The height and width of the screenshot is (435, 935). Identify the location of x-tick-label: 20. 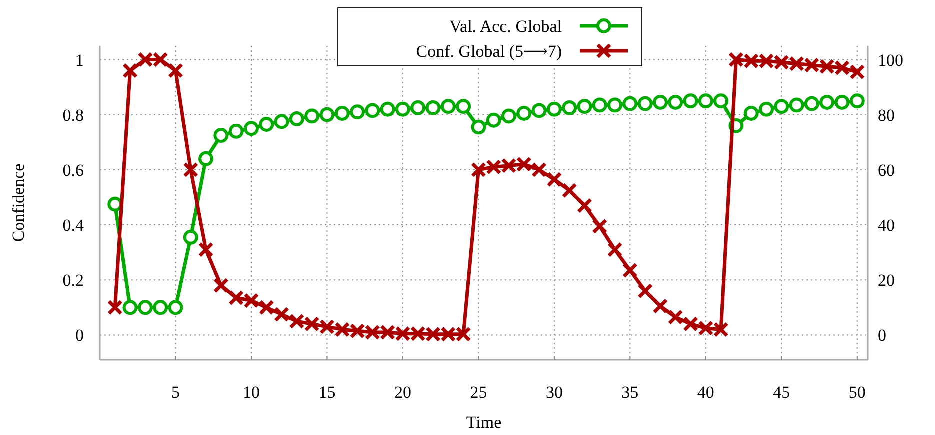
(403, 392).